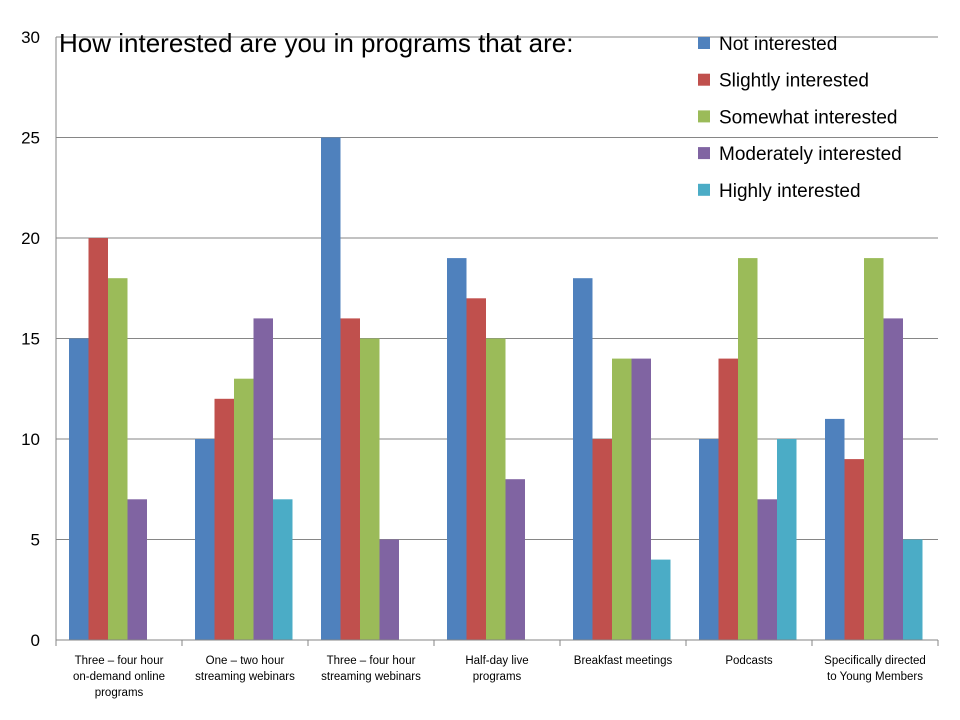  I want to click on y-tick-label: 25, so click(30, 138).